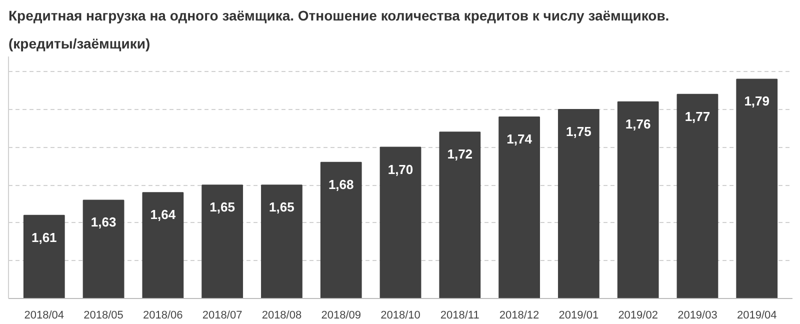 This screenshot has width=800, height=324. Describe the element at coordinates (578, 316) in the screenshot. I see `x-tick-label: 2019/01` at that location.